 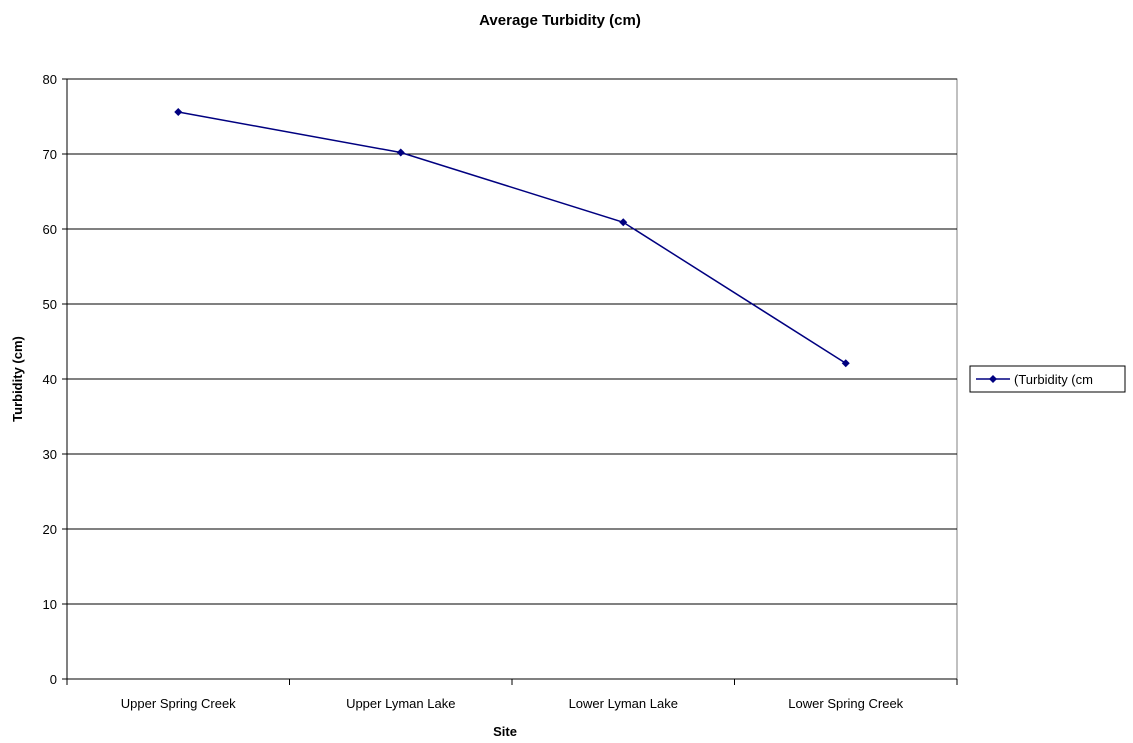 What do you see at coordinates (505, 731) in the screenshot?
I see `x-axis-title: Site` at bounding box center [505, 731].